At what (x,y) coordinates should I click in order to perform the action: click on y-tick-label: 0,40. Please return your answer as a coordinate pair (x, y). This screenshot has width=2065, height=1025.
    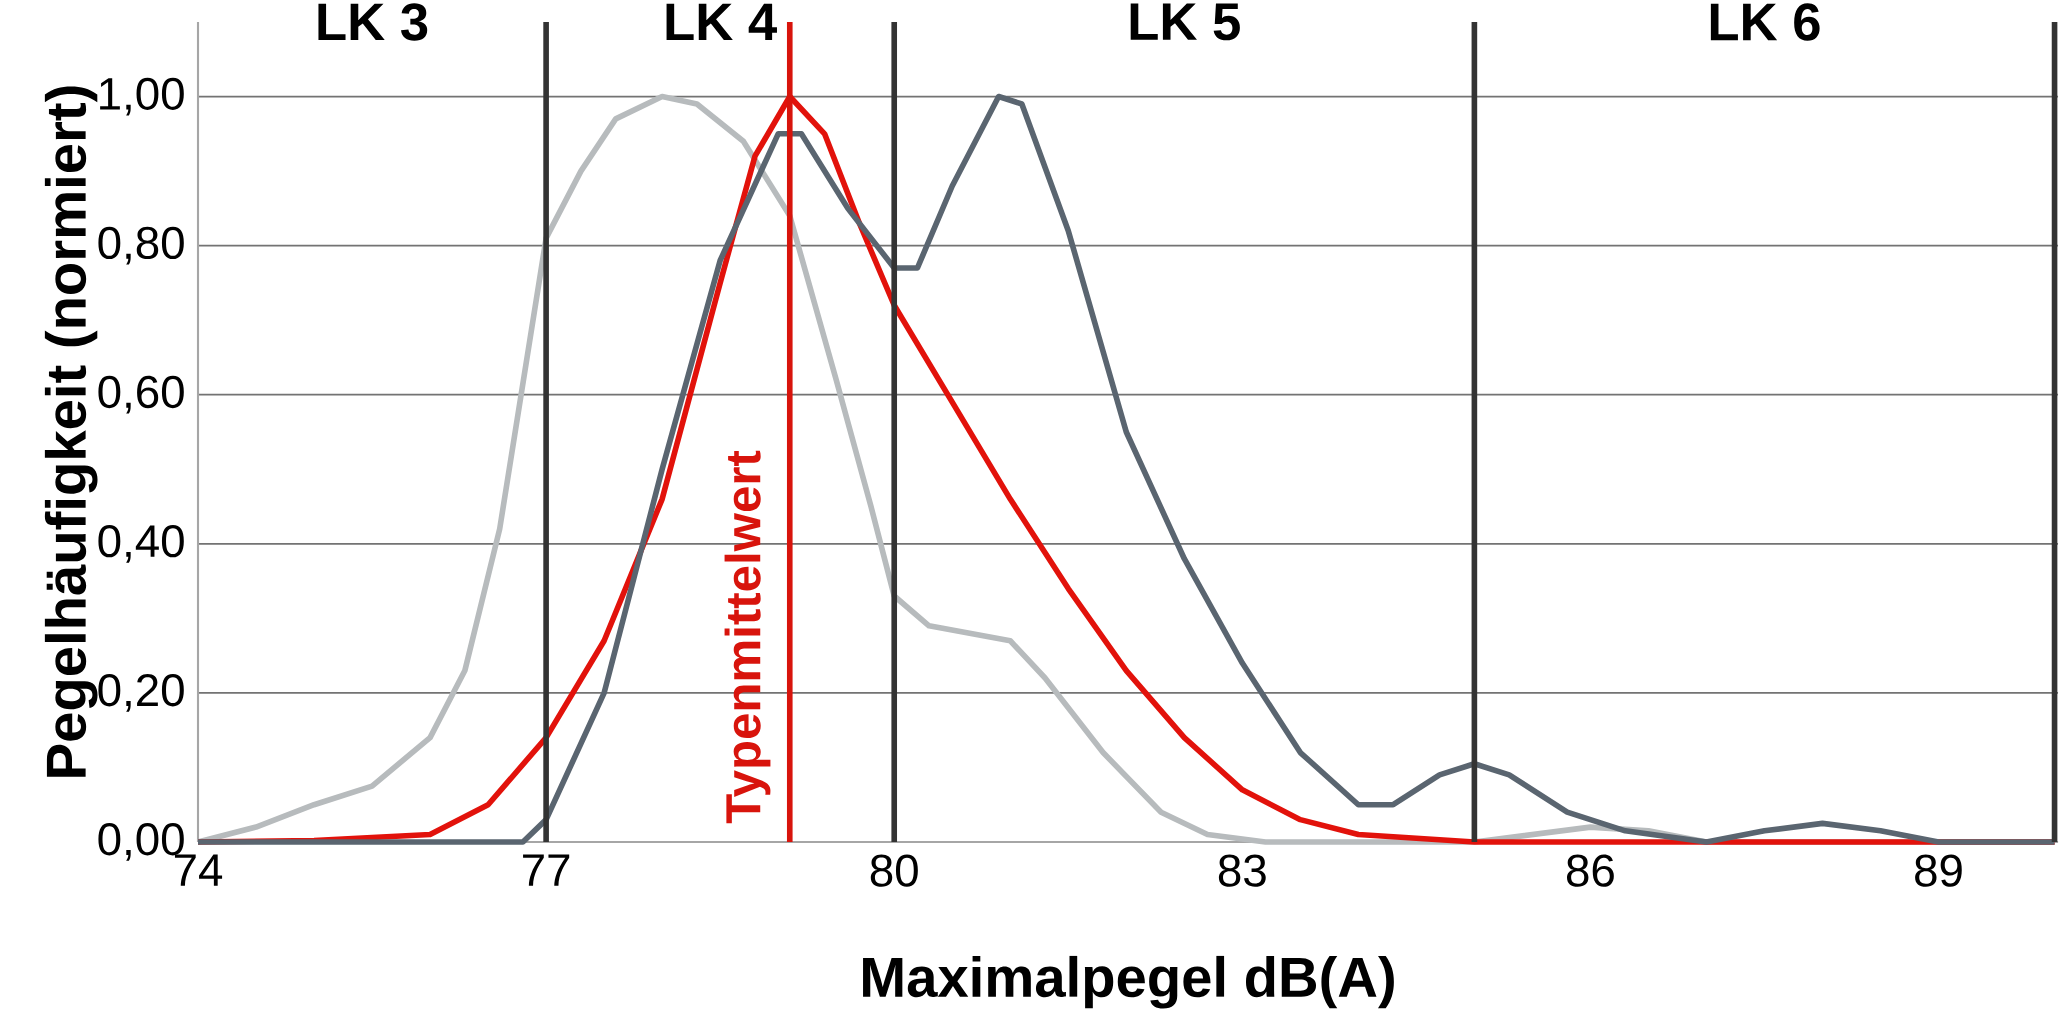
    Looking at the image, I should click on (141, 543).